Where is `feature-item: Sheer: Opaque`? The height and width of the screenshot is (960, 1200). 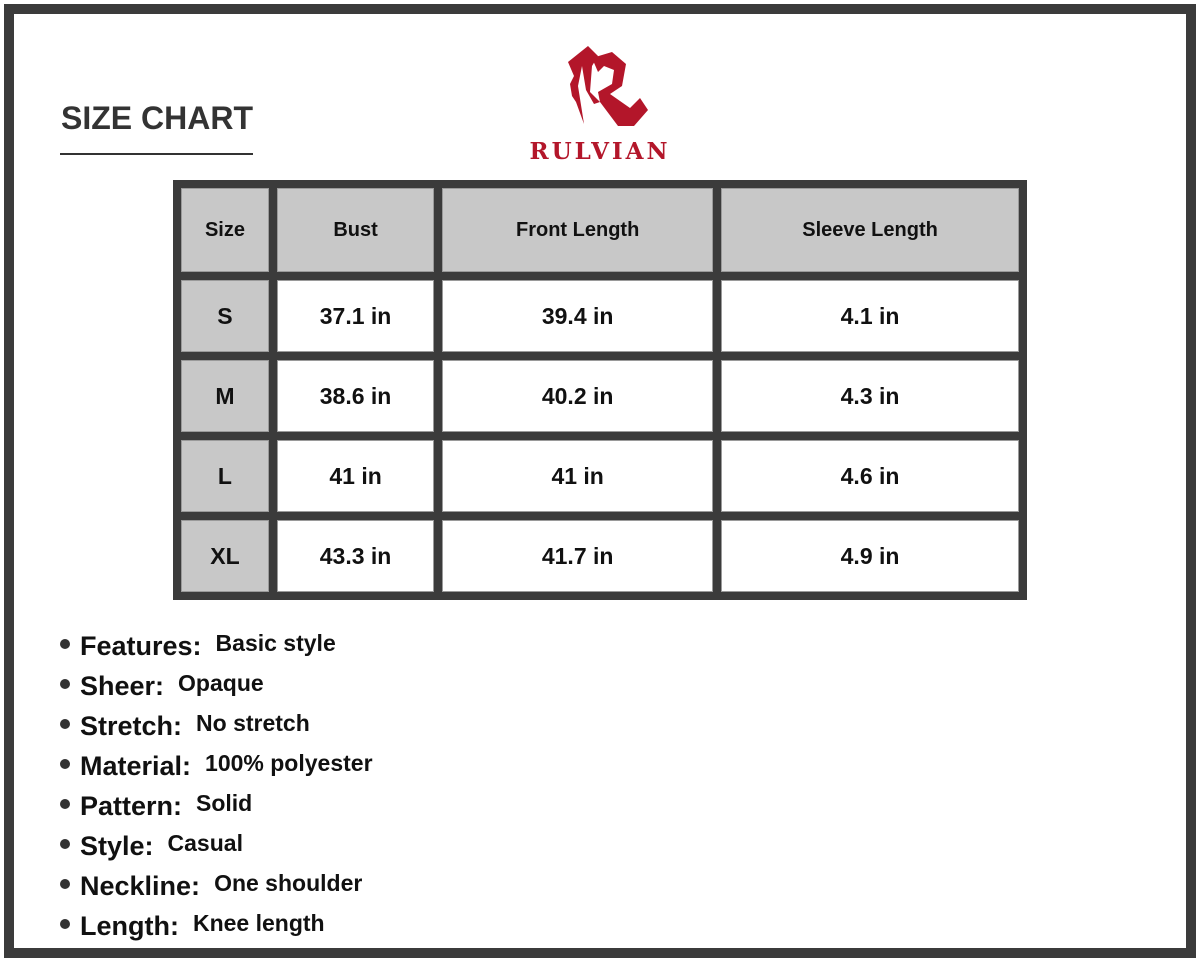 feature-item: Sheer: Opaque is located at coordinates (216, 686).